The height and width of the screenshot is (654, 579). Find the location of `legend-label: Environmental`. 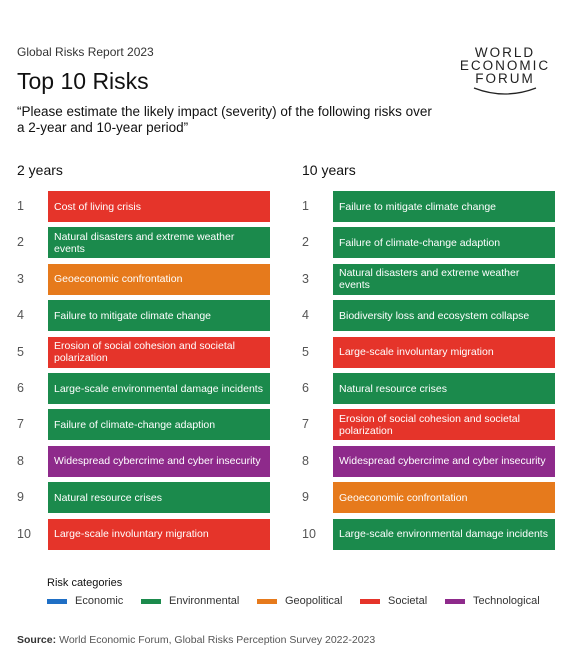

legend-label: Environmental is located at coordinates (204, 601).